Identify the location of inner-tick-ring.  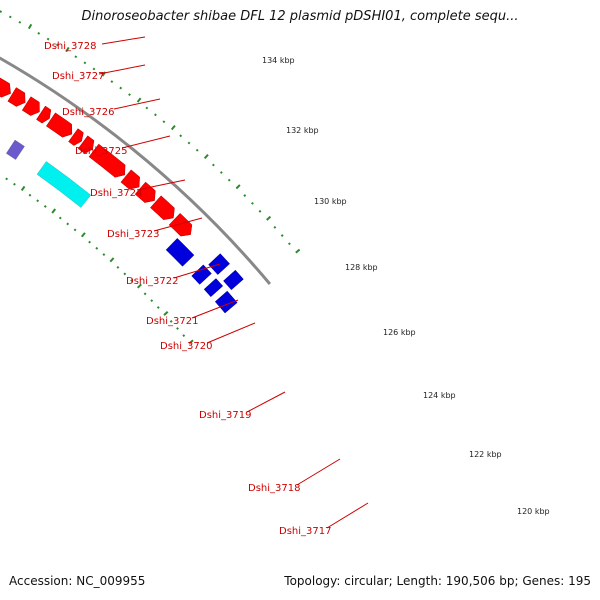
(97, 259).